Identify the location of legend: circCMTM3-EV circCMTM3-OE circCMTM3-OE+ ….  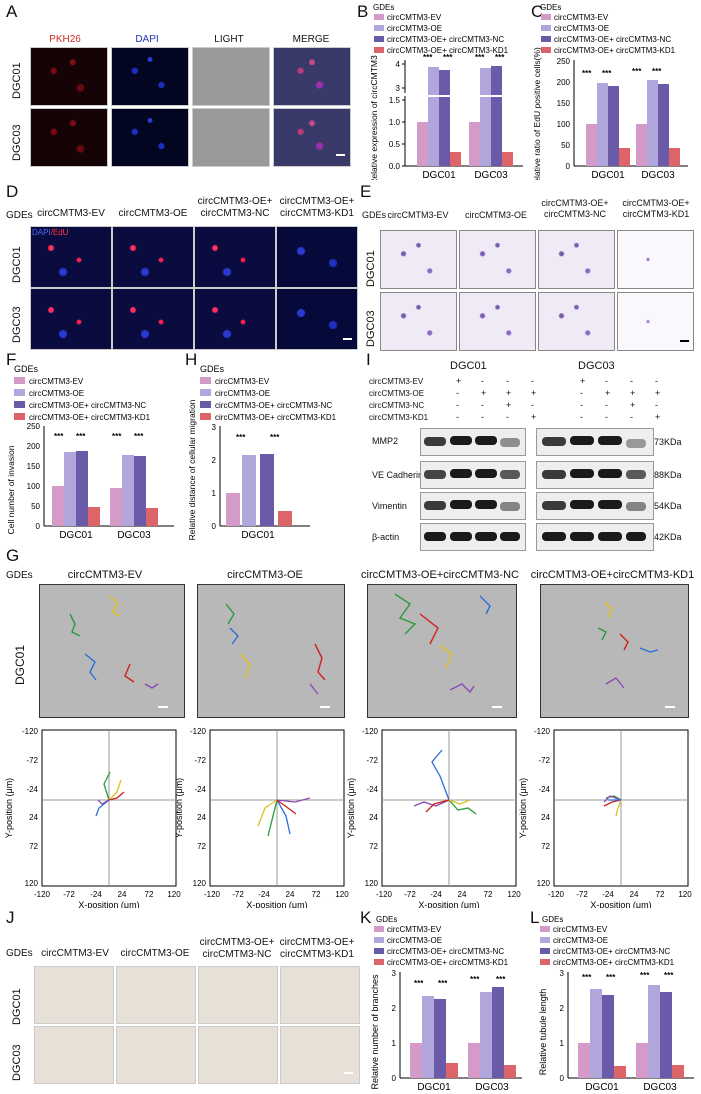
(441, 34).